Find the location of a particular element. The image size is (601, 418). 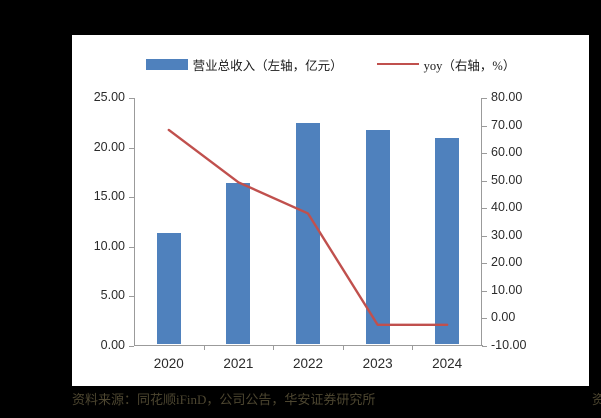

x-axis-tick-label-2022: 2022 is located at coordinates (307, 363).